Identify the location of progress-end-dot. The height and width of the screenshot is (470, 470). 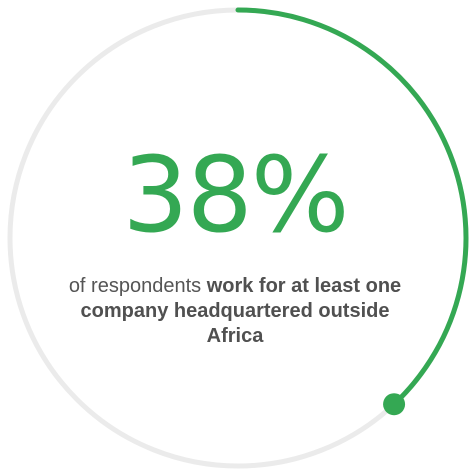
(394, 404).